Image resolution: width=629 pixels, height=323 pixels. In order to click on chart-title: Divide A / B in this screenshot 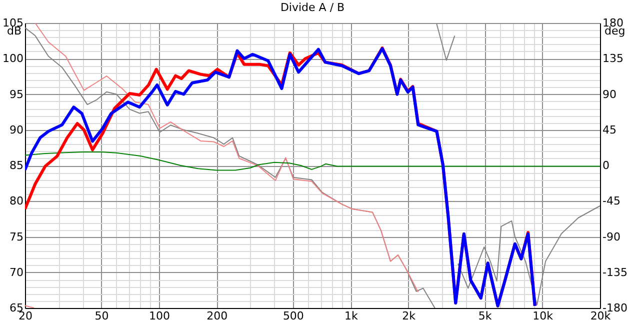, I will do `click(312, 7)`.